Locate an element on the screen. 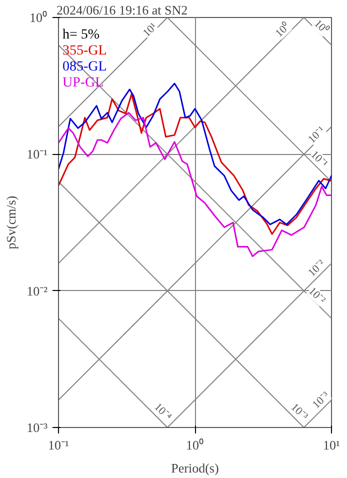 The image size is (347, 478). x-axis-title: Period(s) is located at coordinates (195, 468).